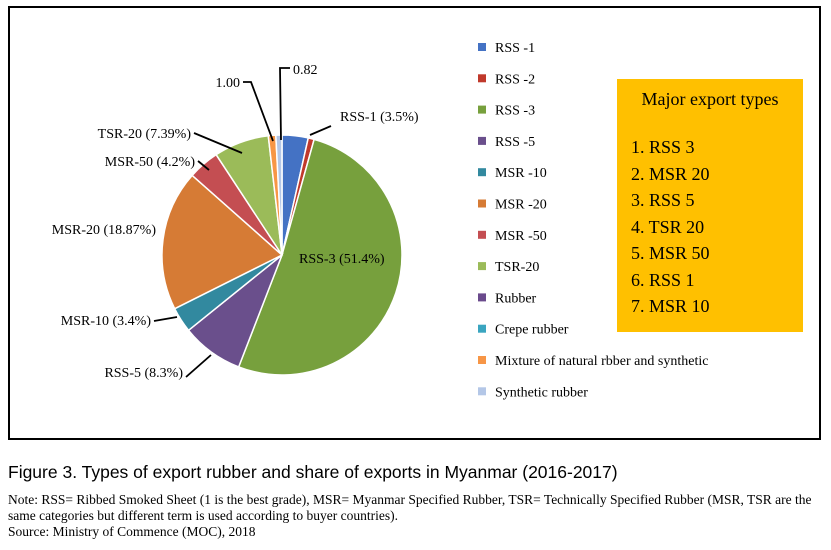 The image size is (831, 550). Describe the element at coordinates (668, 226) in the screenshot. I see `major-export-item: 4. TSR 20` at that location.